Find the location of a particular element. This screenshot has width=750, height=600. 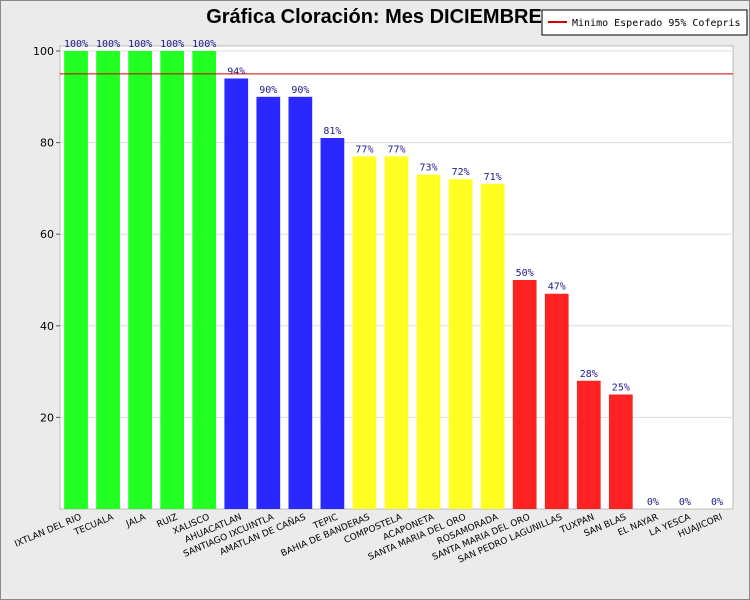

data-label: 94% is located at coordinates (236, 71).